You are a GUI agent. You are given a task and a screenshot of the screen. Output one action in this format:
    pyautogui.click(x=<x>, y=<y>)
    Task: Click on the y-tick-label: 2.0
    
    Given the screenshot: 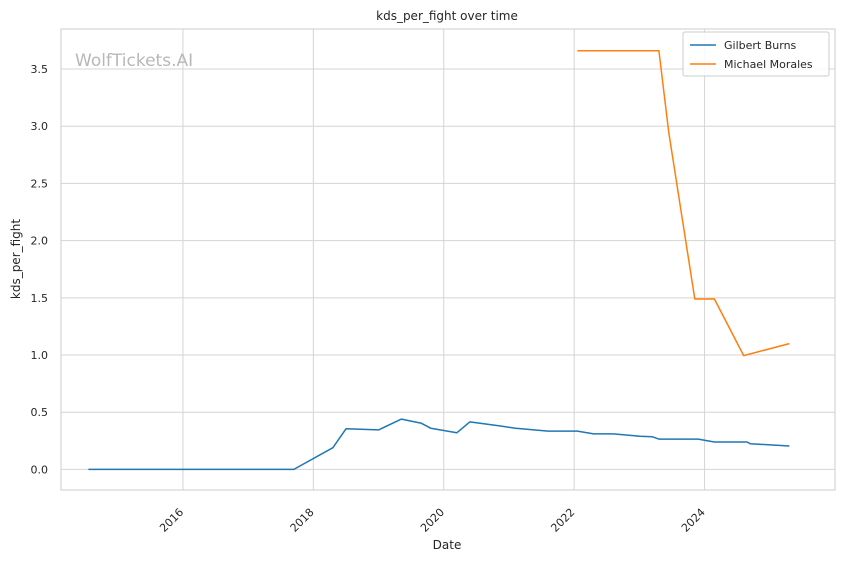 What is the action you would take?
    pyautogui.click(x=40, y=241)
    